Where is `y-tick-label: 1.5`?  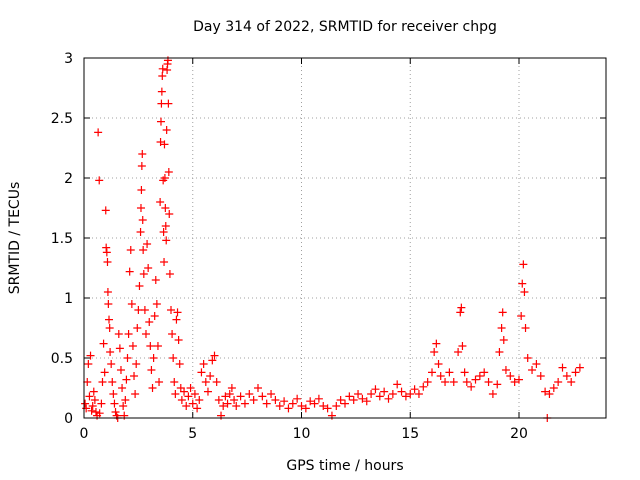 y-tick-label: 1.5 is located at coordinates (62, 239).